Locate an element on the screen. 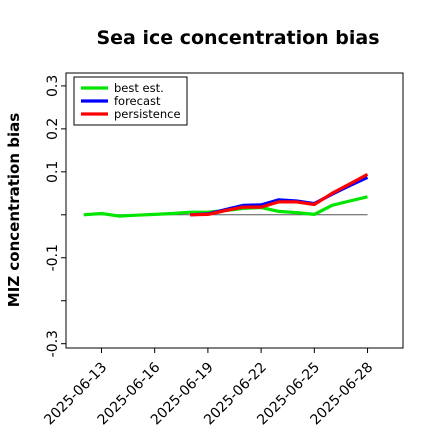 The image size is (440, 440). legend-label: forecast is located at coordinates (137, 101).